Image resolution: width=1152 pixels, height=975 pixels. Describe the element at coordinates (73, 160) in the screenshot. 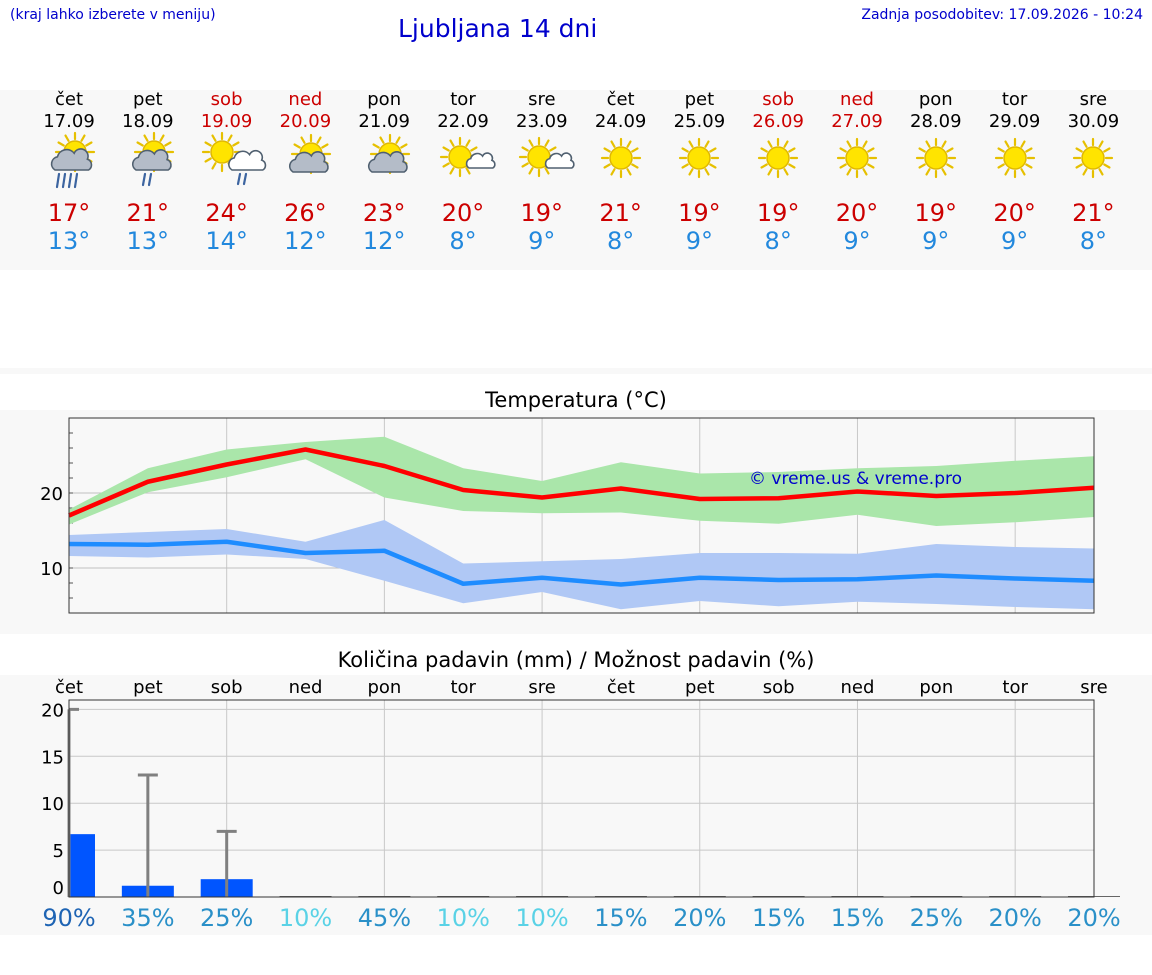

I see `sun-cloud-heavy-rain-icon` at that location.